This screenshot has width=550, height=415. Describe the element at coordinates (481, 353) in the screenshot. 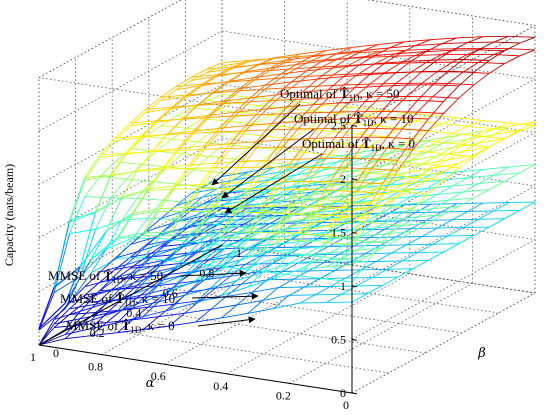

I see `y-axis-label: β` at that location.